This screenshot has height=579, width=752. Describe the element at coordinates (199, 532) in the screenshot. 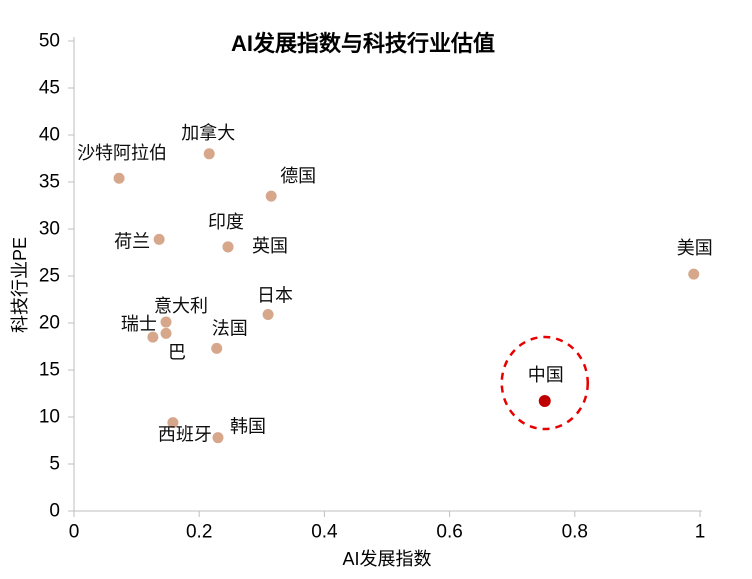

I see `x-tick-label: 0.2` at that location.